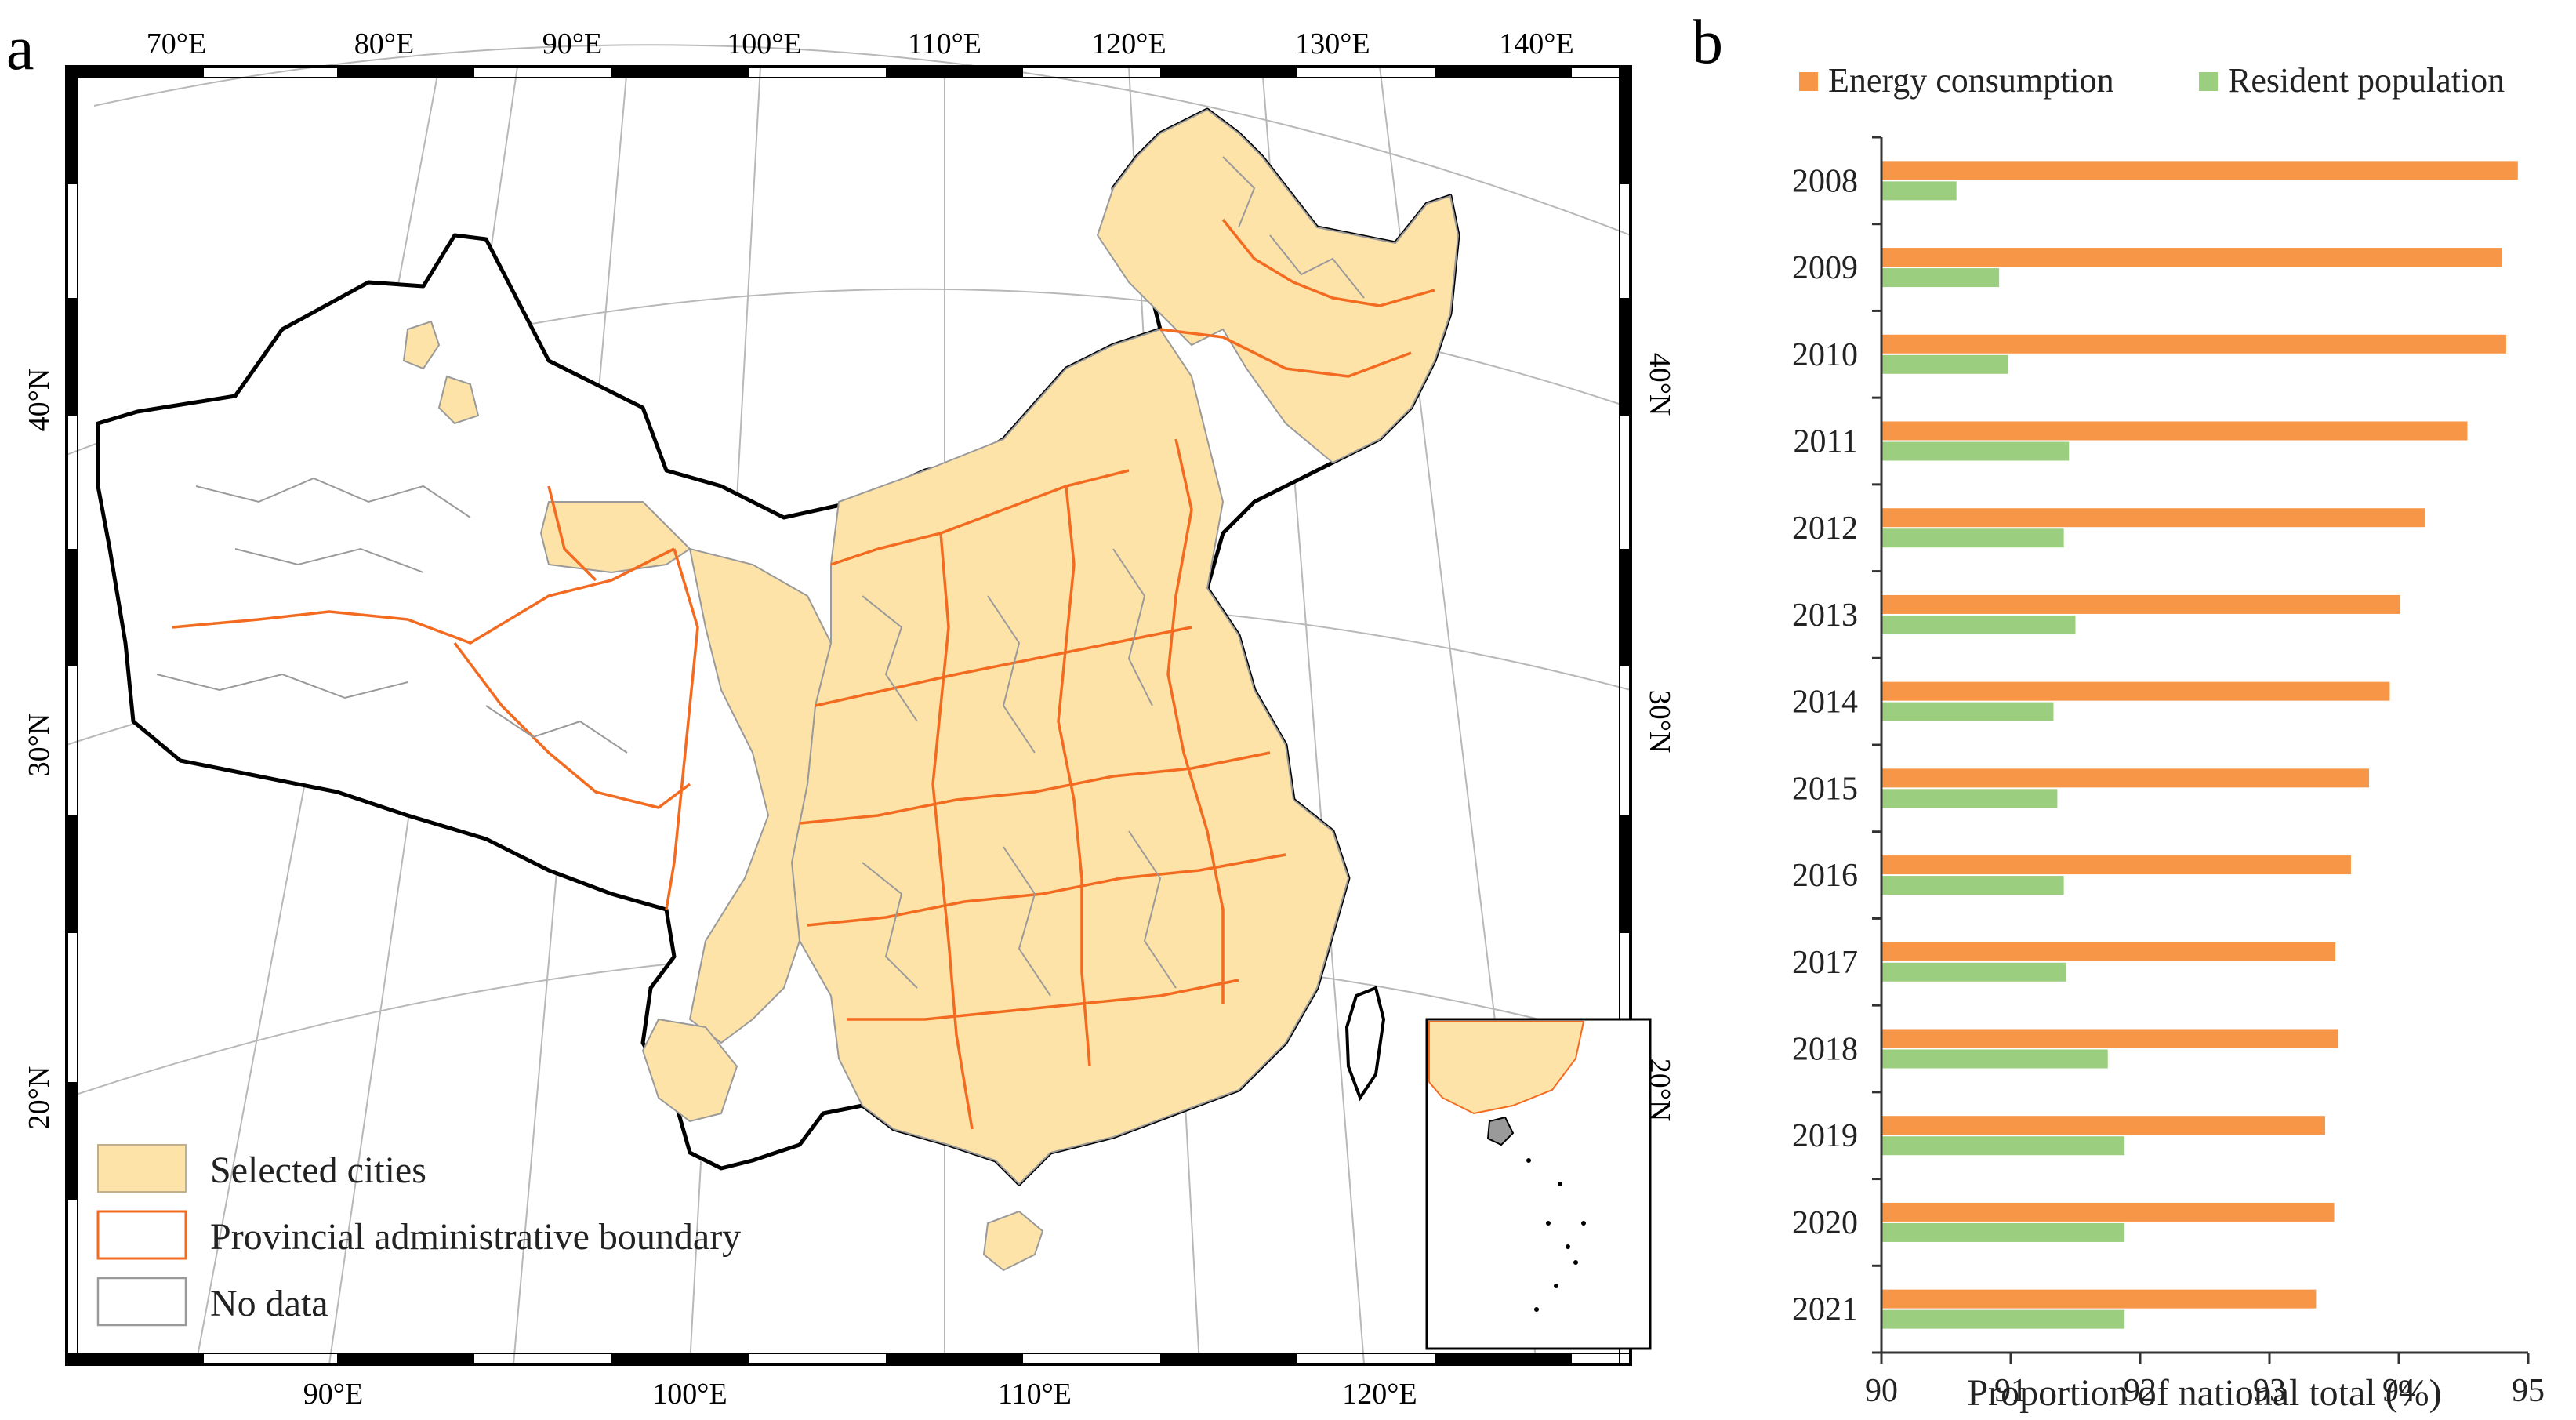 The image size is (2576, 1420). I want to click on lon-label-top: 130°E, so click(1333, 43).